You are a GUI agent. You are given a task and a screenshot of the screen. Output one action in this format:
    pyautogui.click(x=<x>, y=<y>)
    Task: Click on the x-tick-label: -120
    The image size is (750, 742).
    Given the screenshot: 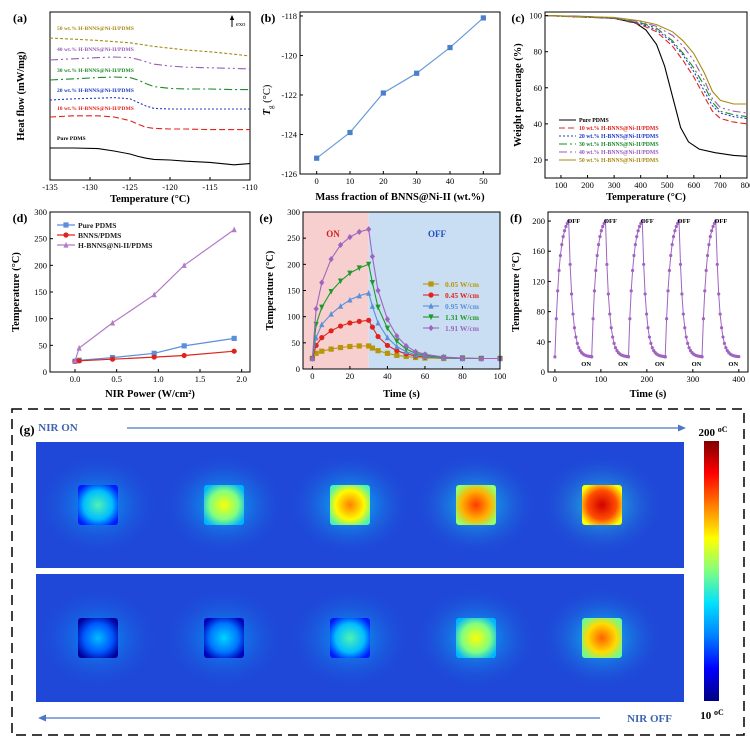 What is the action you would take?
    pyautogui.click(x=170, y=187)
    